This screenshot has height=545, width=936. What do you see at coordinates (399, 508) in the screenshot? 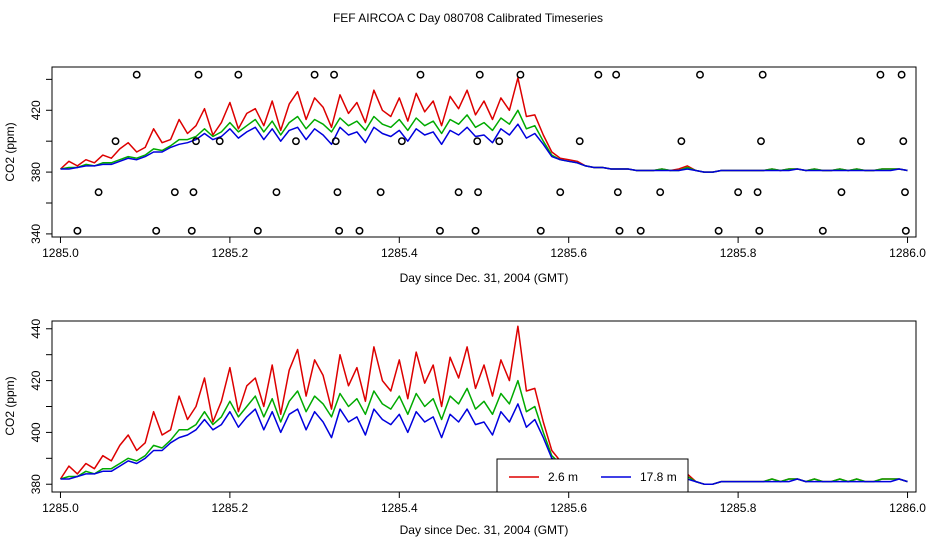
I see `bottom-x-tick-label: 1285.4` at bounding box center [399, 508].